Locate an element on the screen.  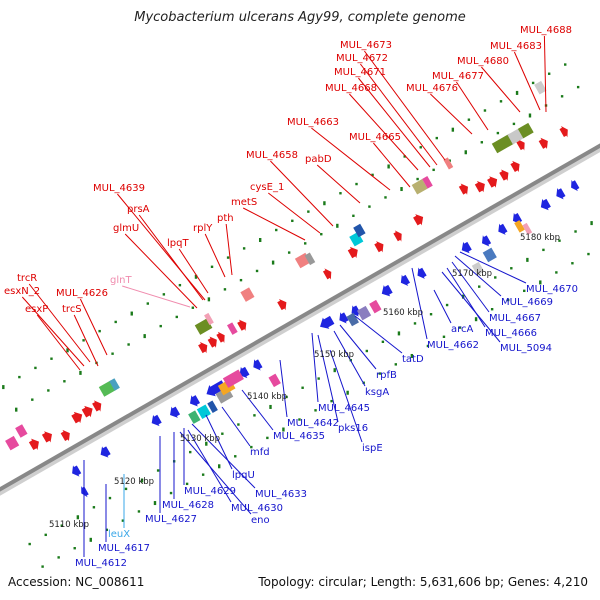
reverse-gene-label: MUL_4642 is located at coordinates (313, 423).